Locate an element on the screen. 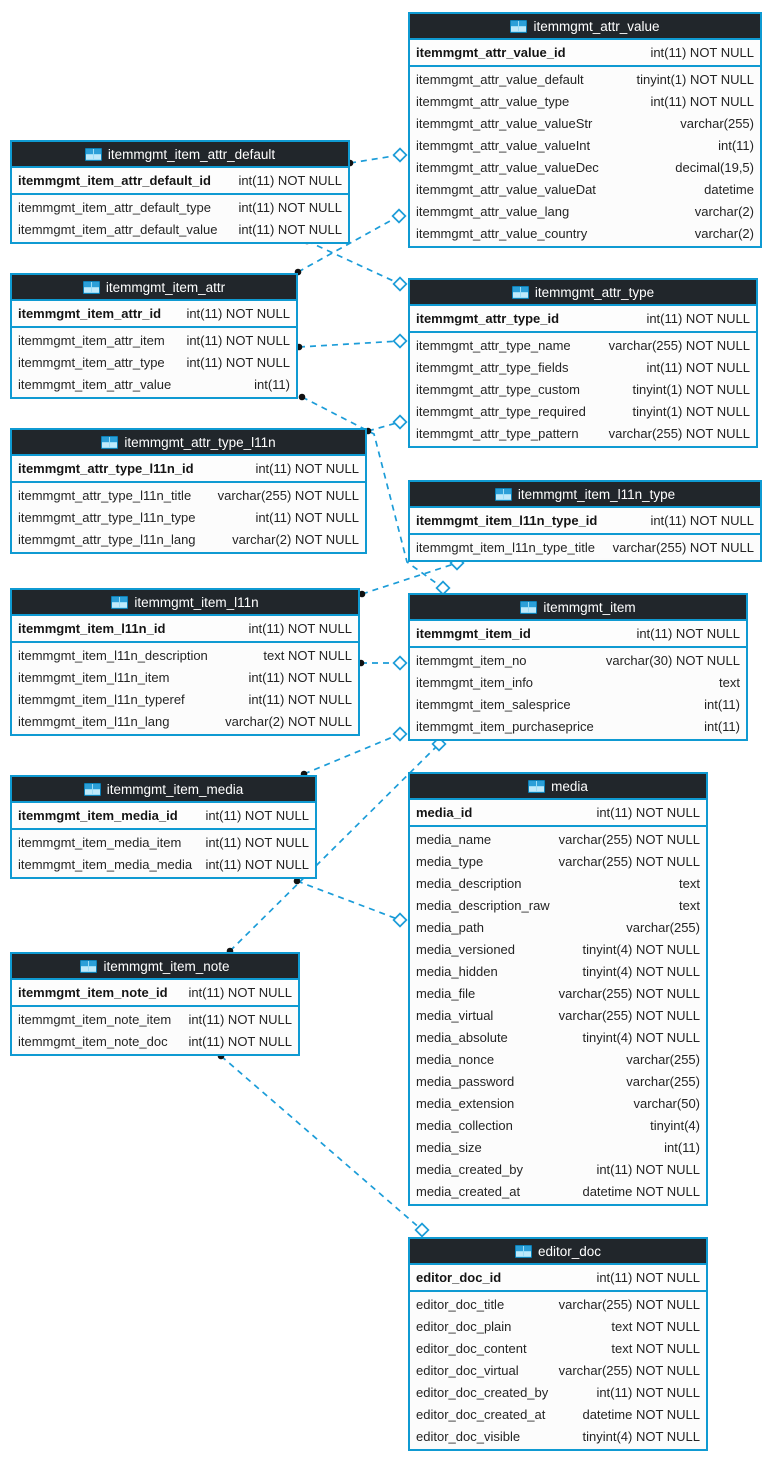  relationship-itemmgmt_item_attr-to-itemmgmt_attr_type is located at coordinates (351, 342).